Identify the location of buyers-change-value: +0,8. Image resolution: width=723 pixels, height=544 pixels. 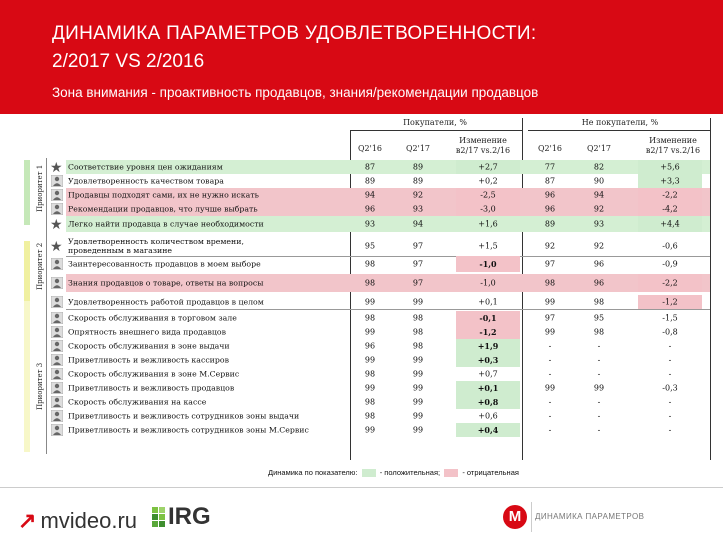
(488, 402).